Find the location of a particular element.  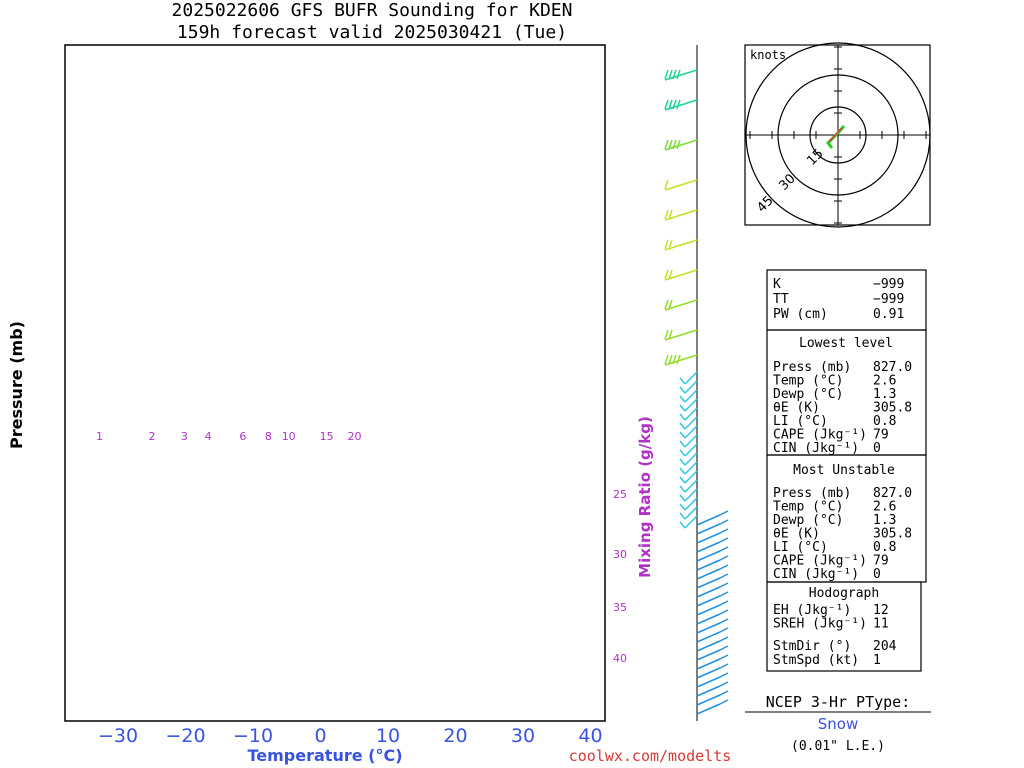

temperature-tick-label: −30 is located at coordinates (118, 736).